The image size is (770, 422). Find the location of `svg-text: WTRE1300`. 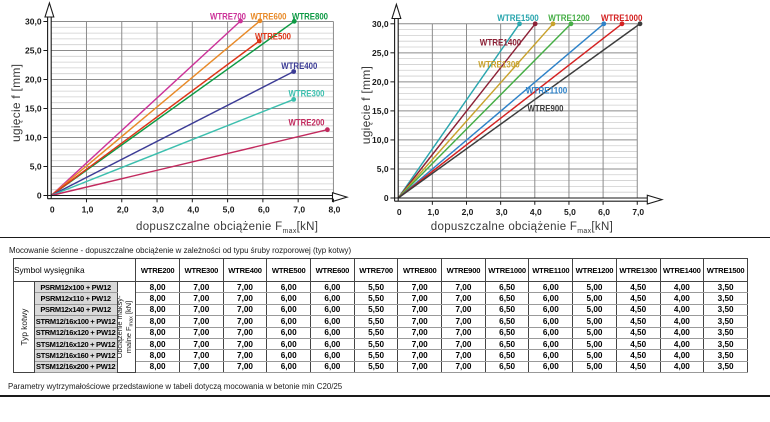

svg-text: WTRE1300 is located at coordinates (499, 64).